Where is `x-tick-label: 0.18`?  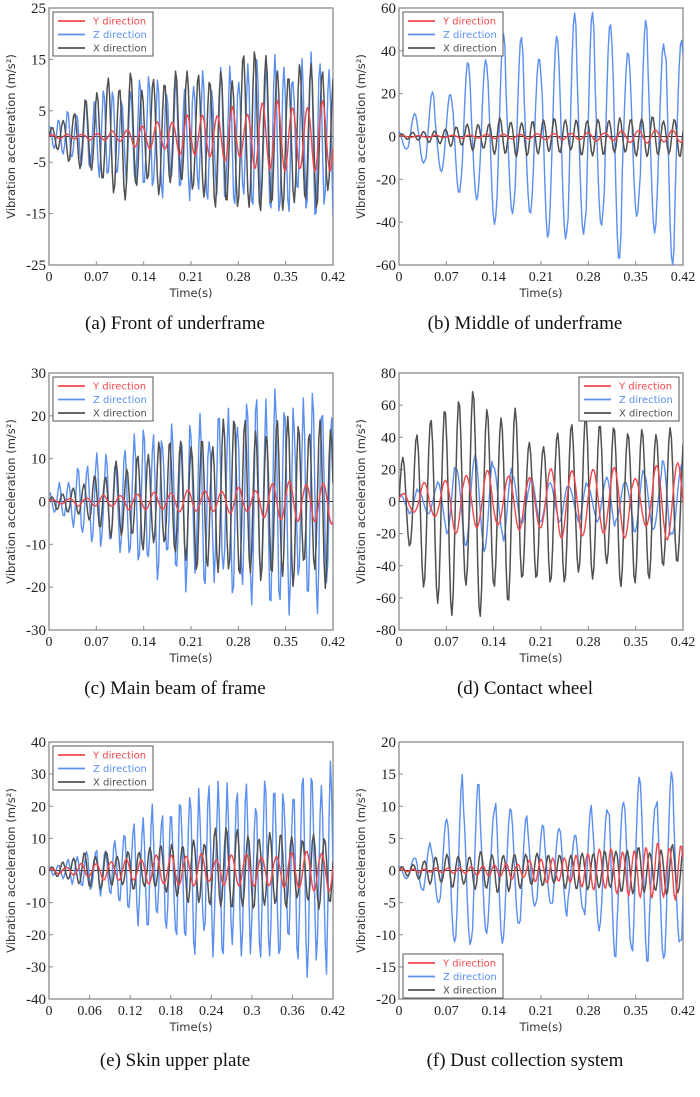
x-tick-label: 0.18 is located at coordinates (170, 1011).